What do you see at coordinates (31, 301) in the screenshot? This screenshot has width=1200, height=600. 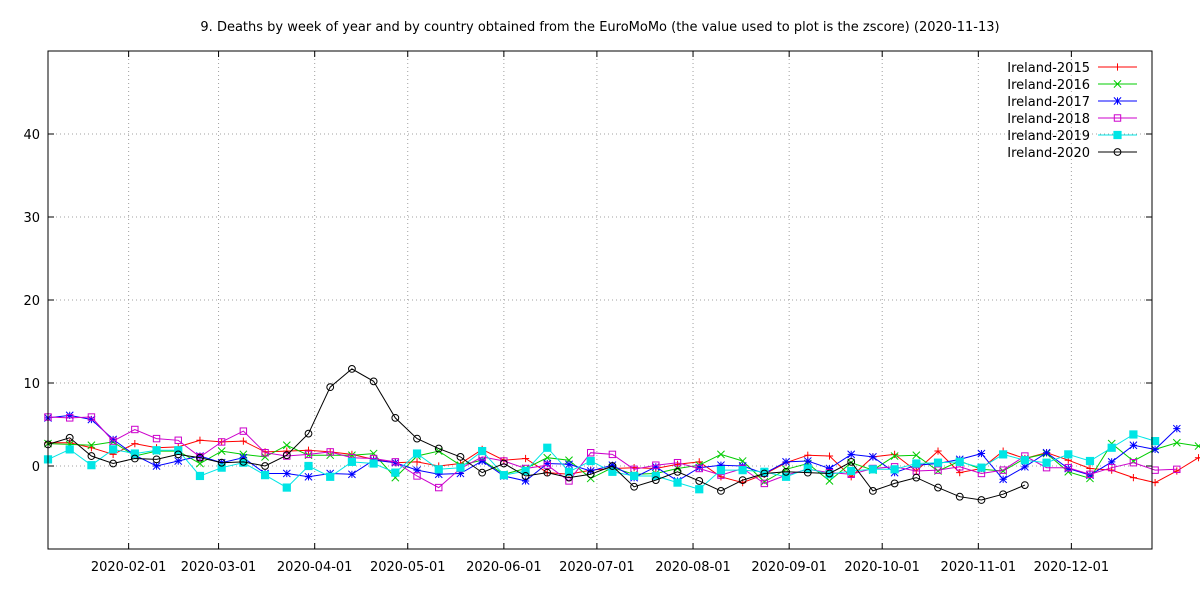 I see `y-tick-label: 20` at bounding box center [31, 301].